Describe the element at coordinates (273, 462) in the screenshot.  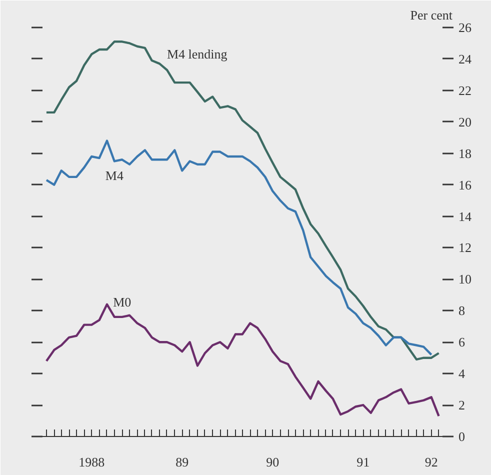
I see `x-tick-label: 90` at that location.